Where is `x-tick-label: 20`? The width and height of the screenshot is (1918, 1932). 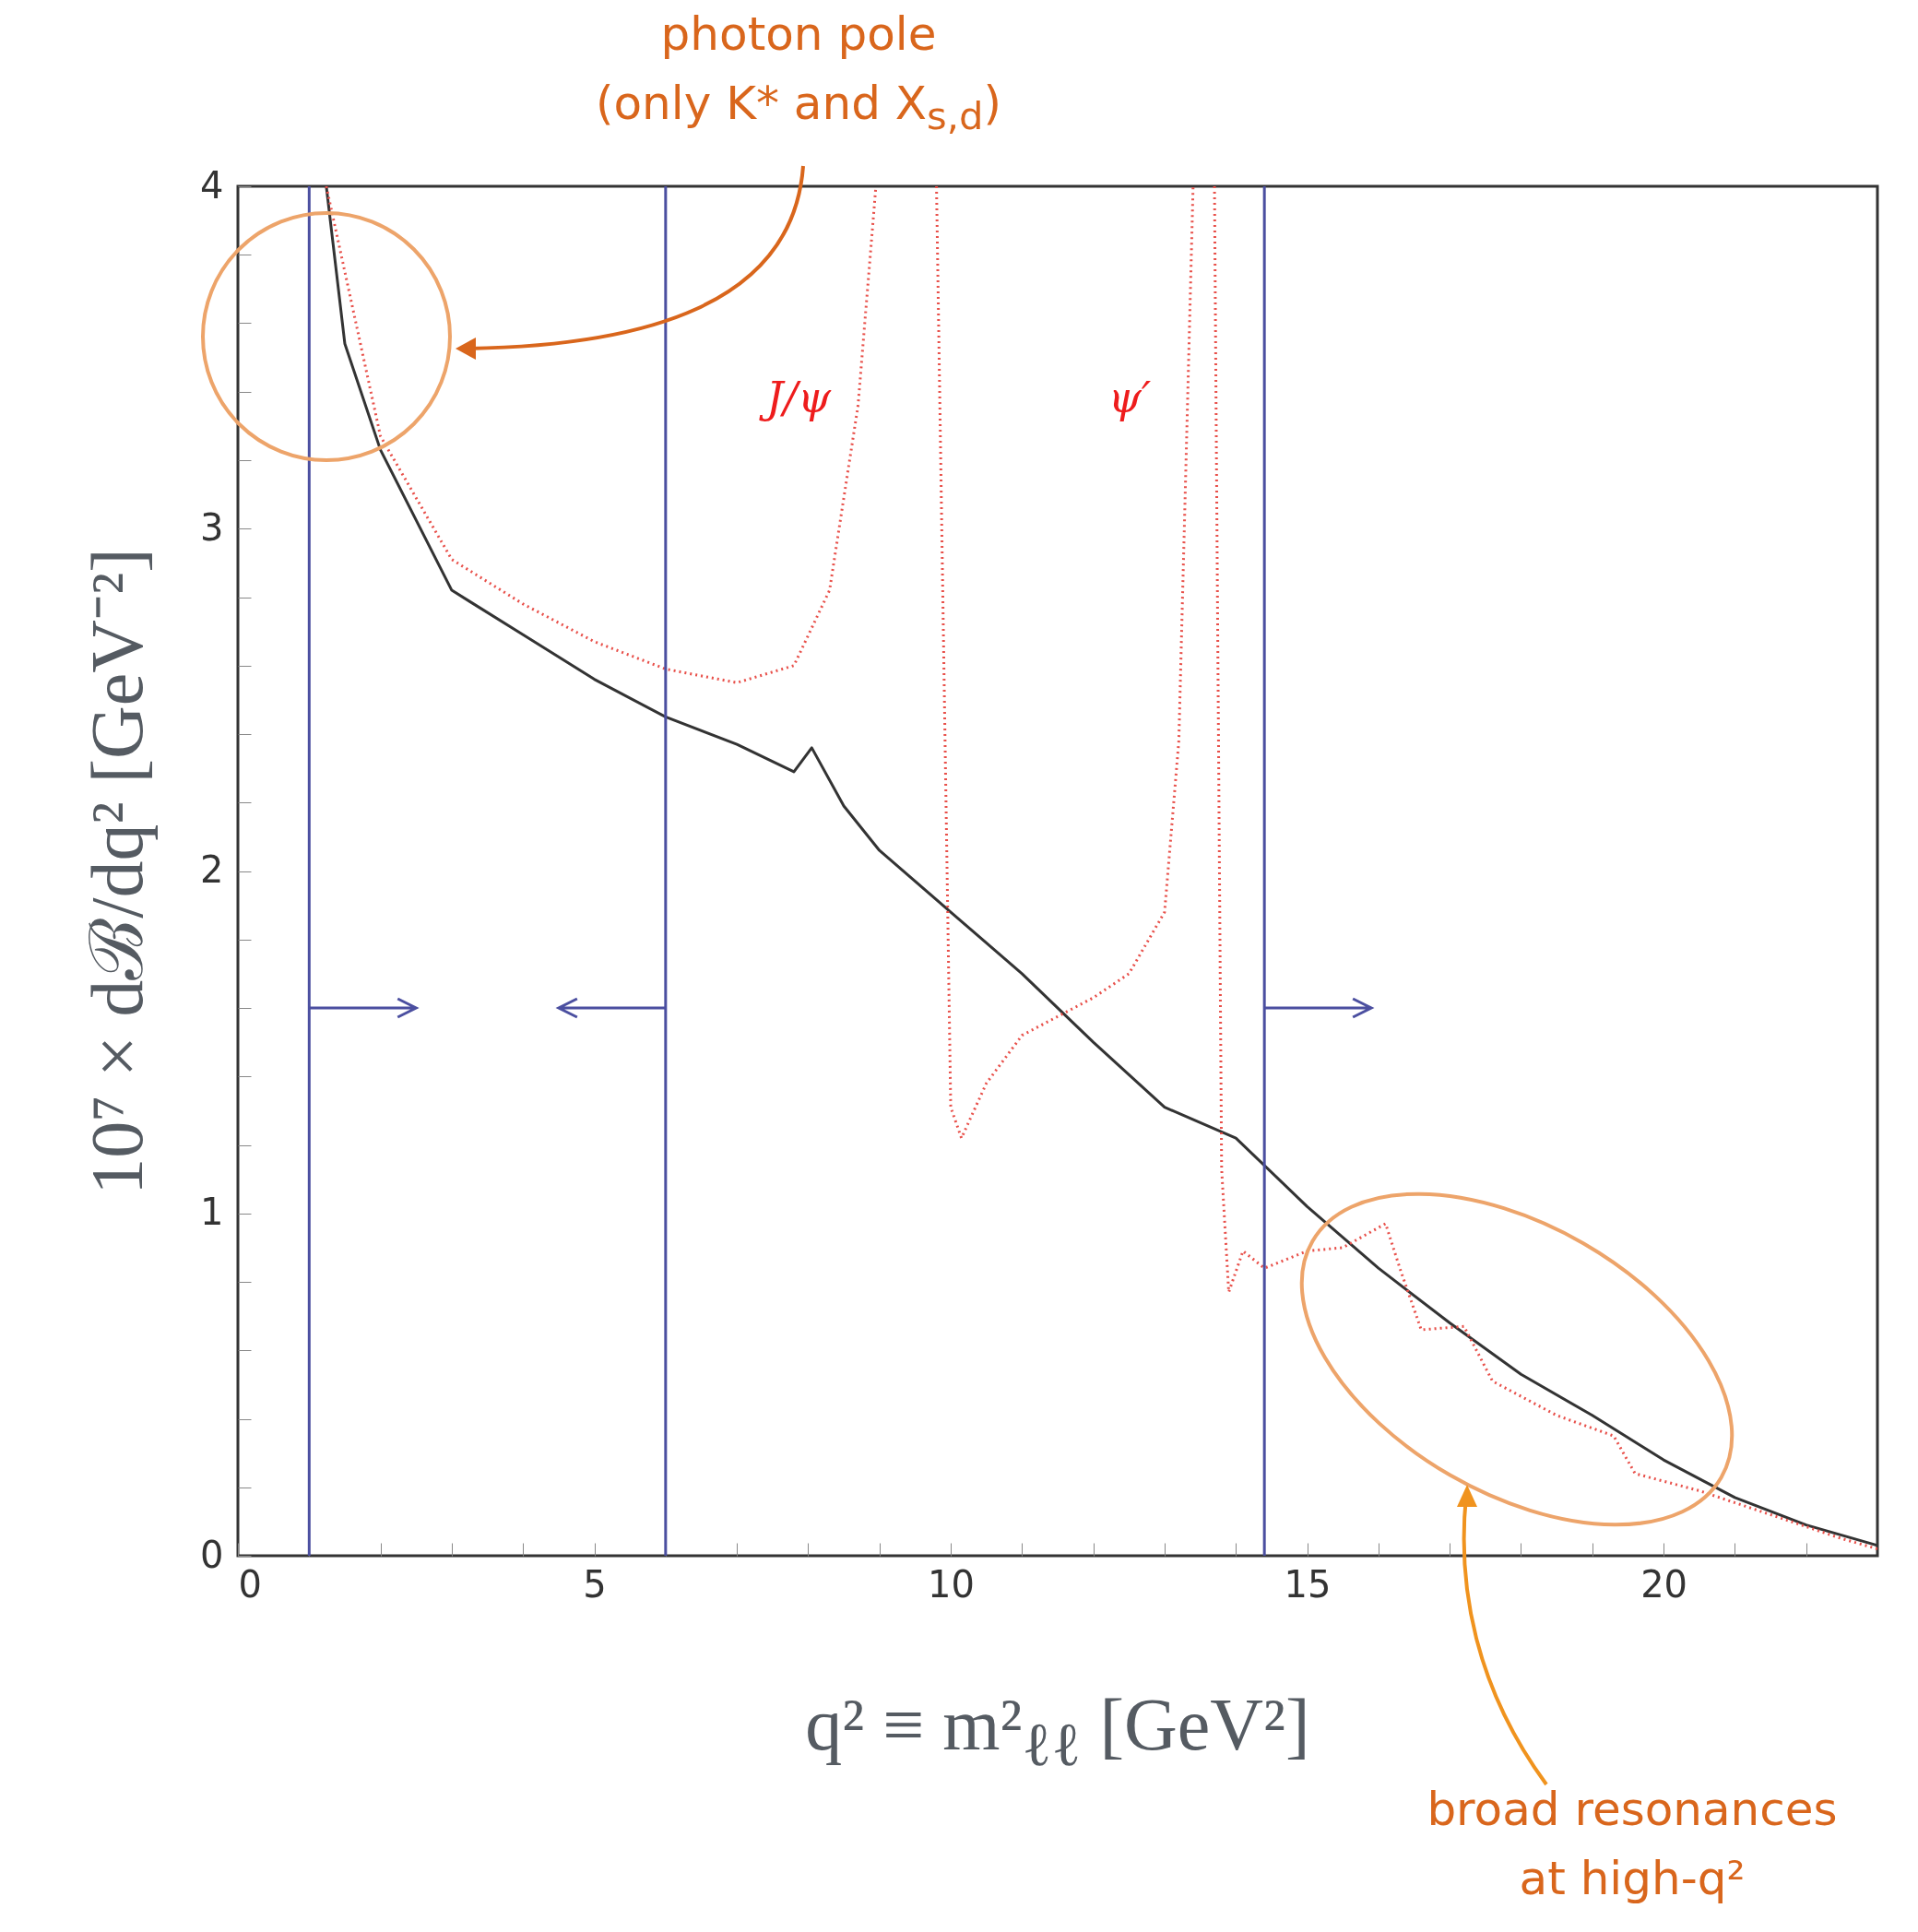
x-tick-label: 20 is located at coordinates (1664, 1584).